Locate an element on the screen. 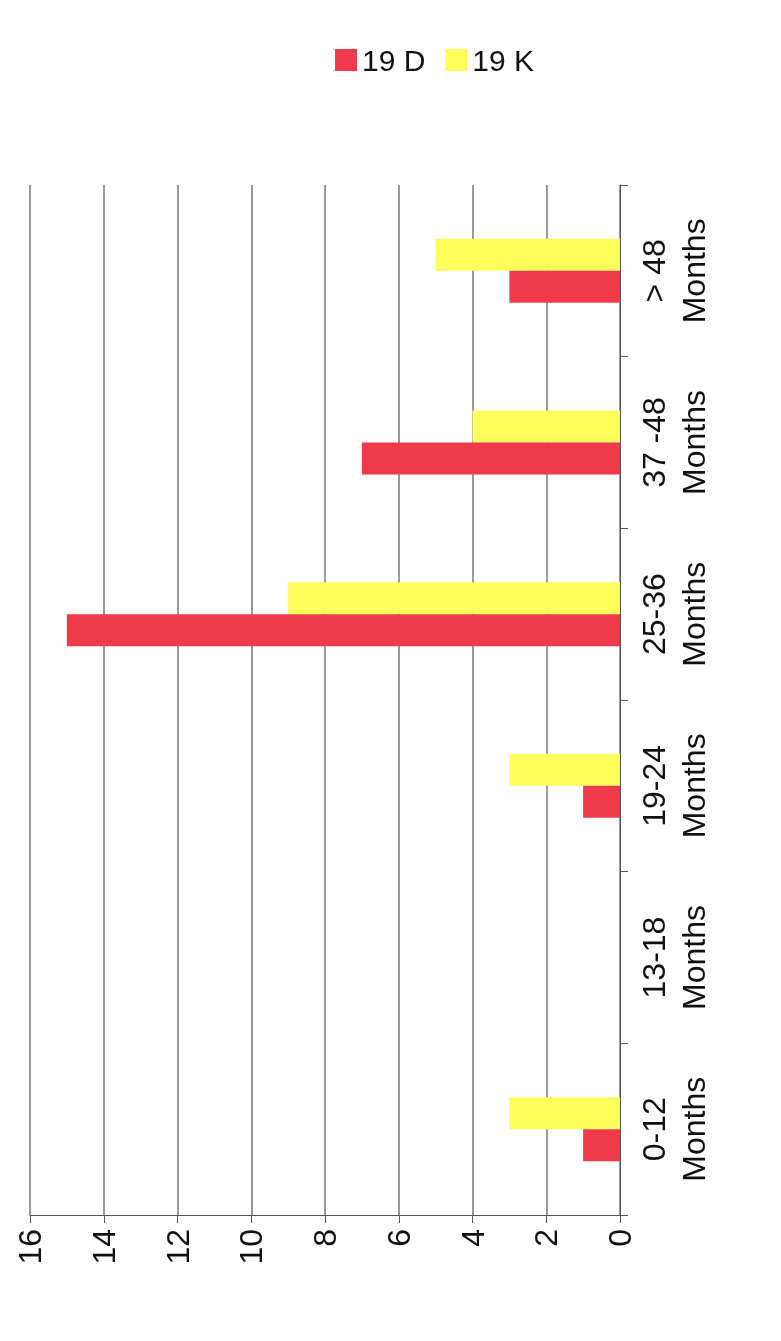 The width and height of the screenshot is (781, 1341). x-tick-label: 0 is located at coordinates (620, 1238).